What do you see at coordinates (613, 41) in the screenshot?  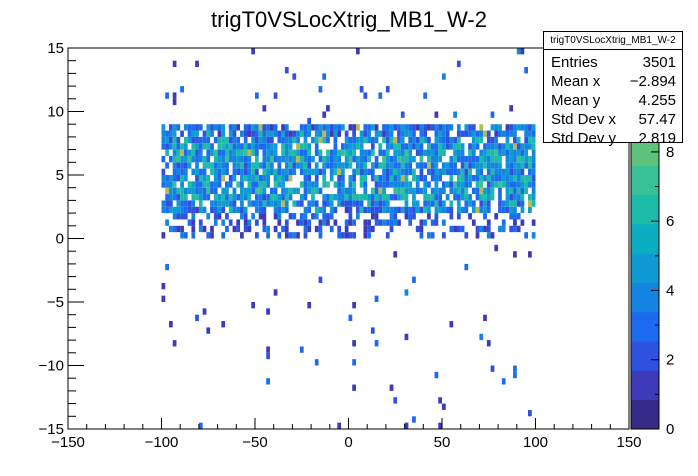 I see `stats-title: trigT0VSLocXtrig_MB1_W-2` at bounding box center [613, 41].